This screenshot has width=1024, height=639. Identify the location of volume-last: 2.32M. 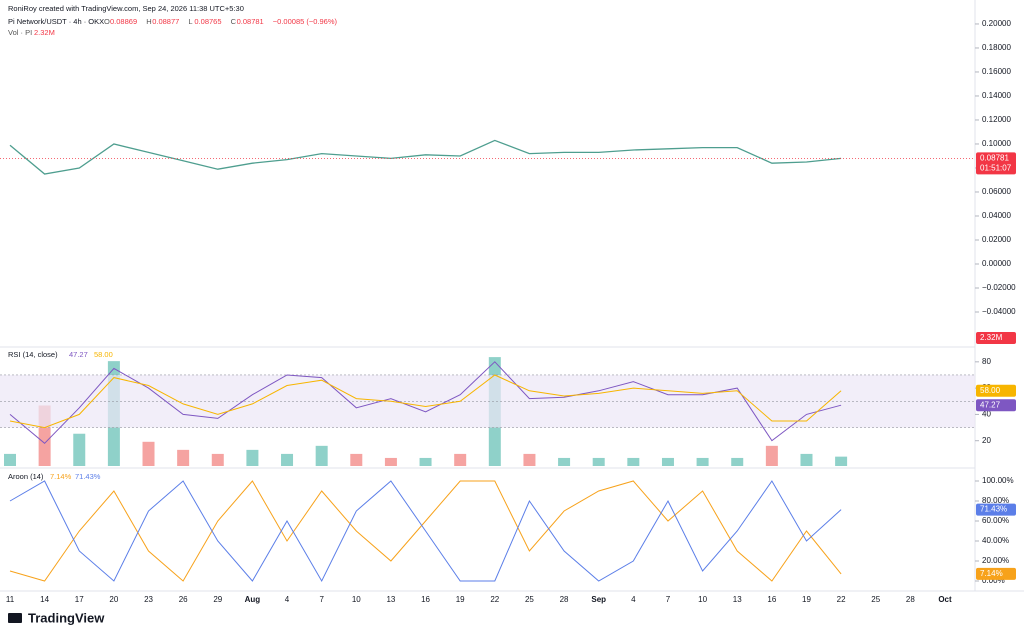
(991, 337).